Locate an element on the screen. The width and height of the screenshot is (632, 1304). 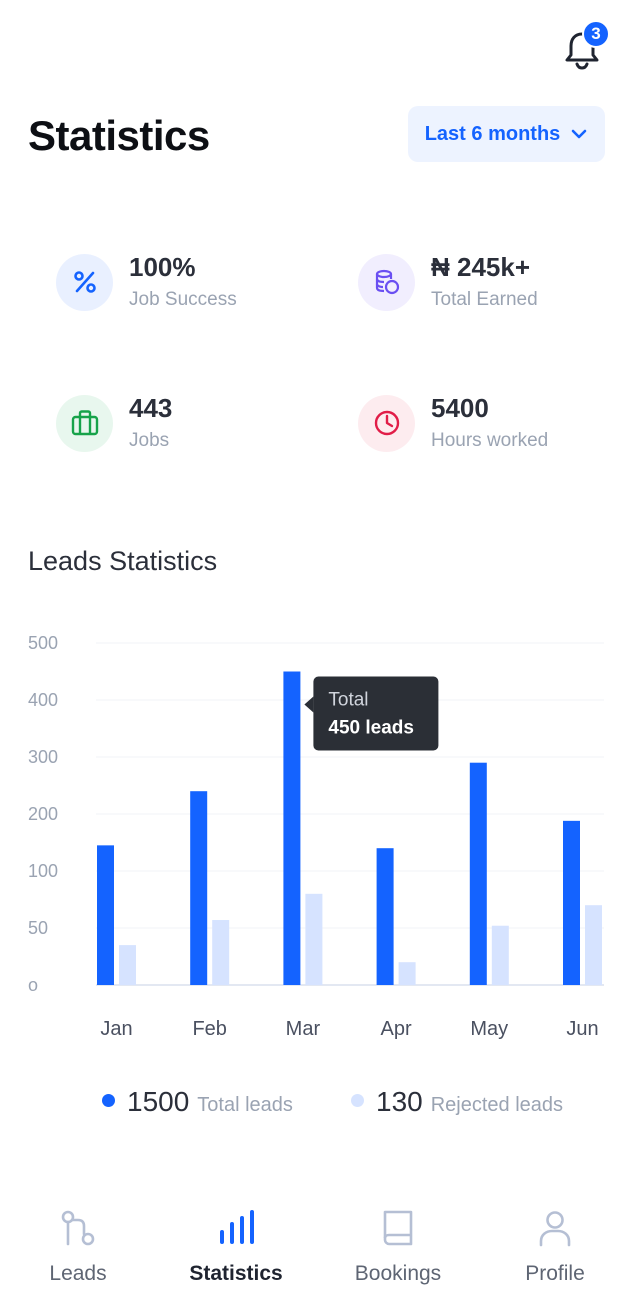
nav-label-bookings: Bookings is located at coordinates (398, 1273).